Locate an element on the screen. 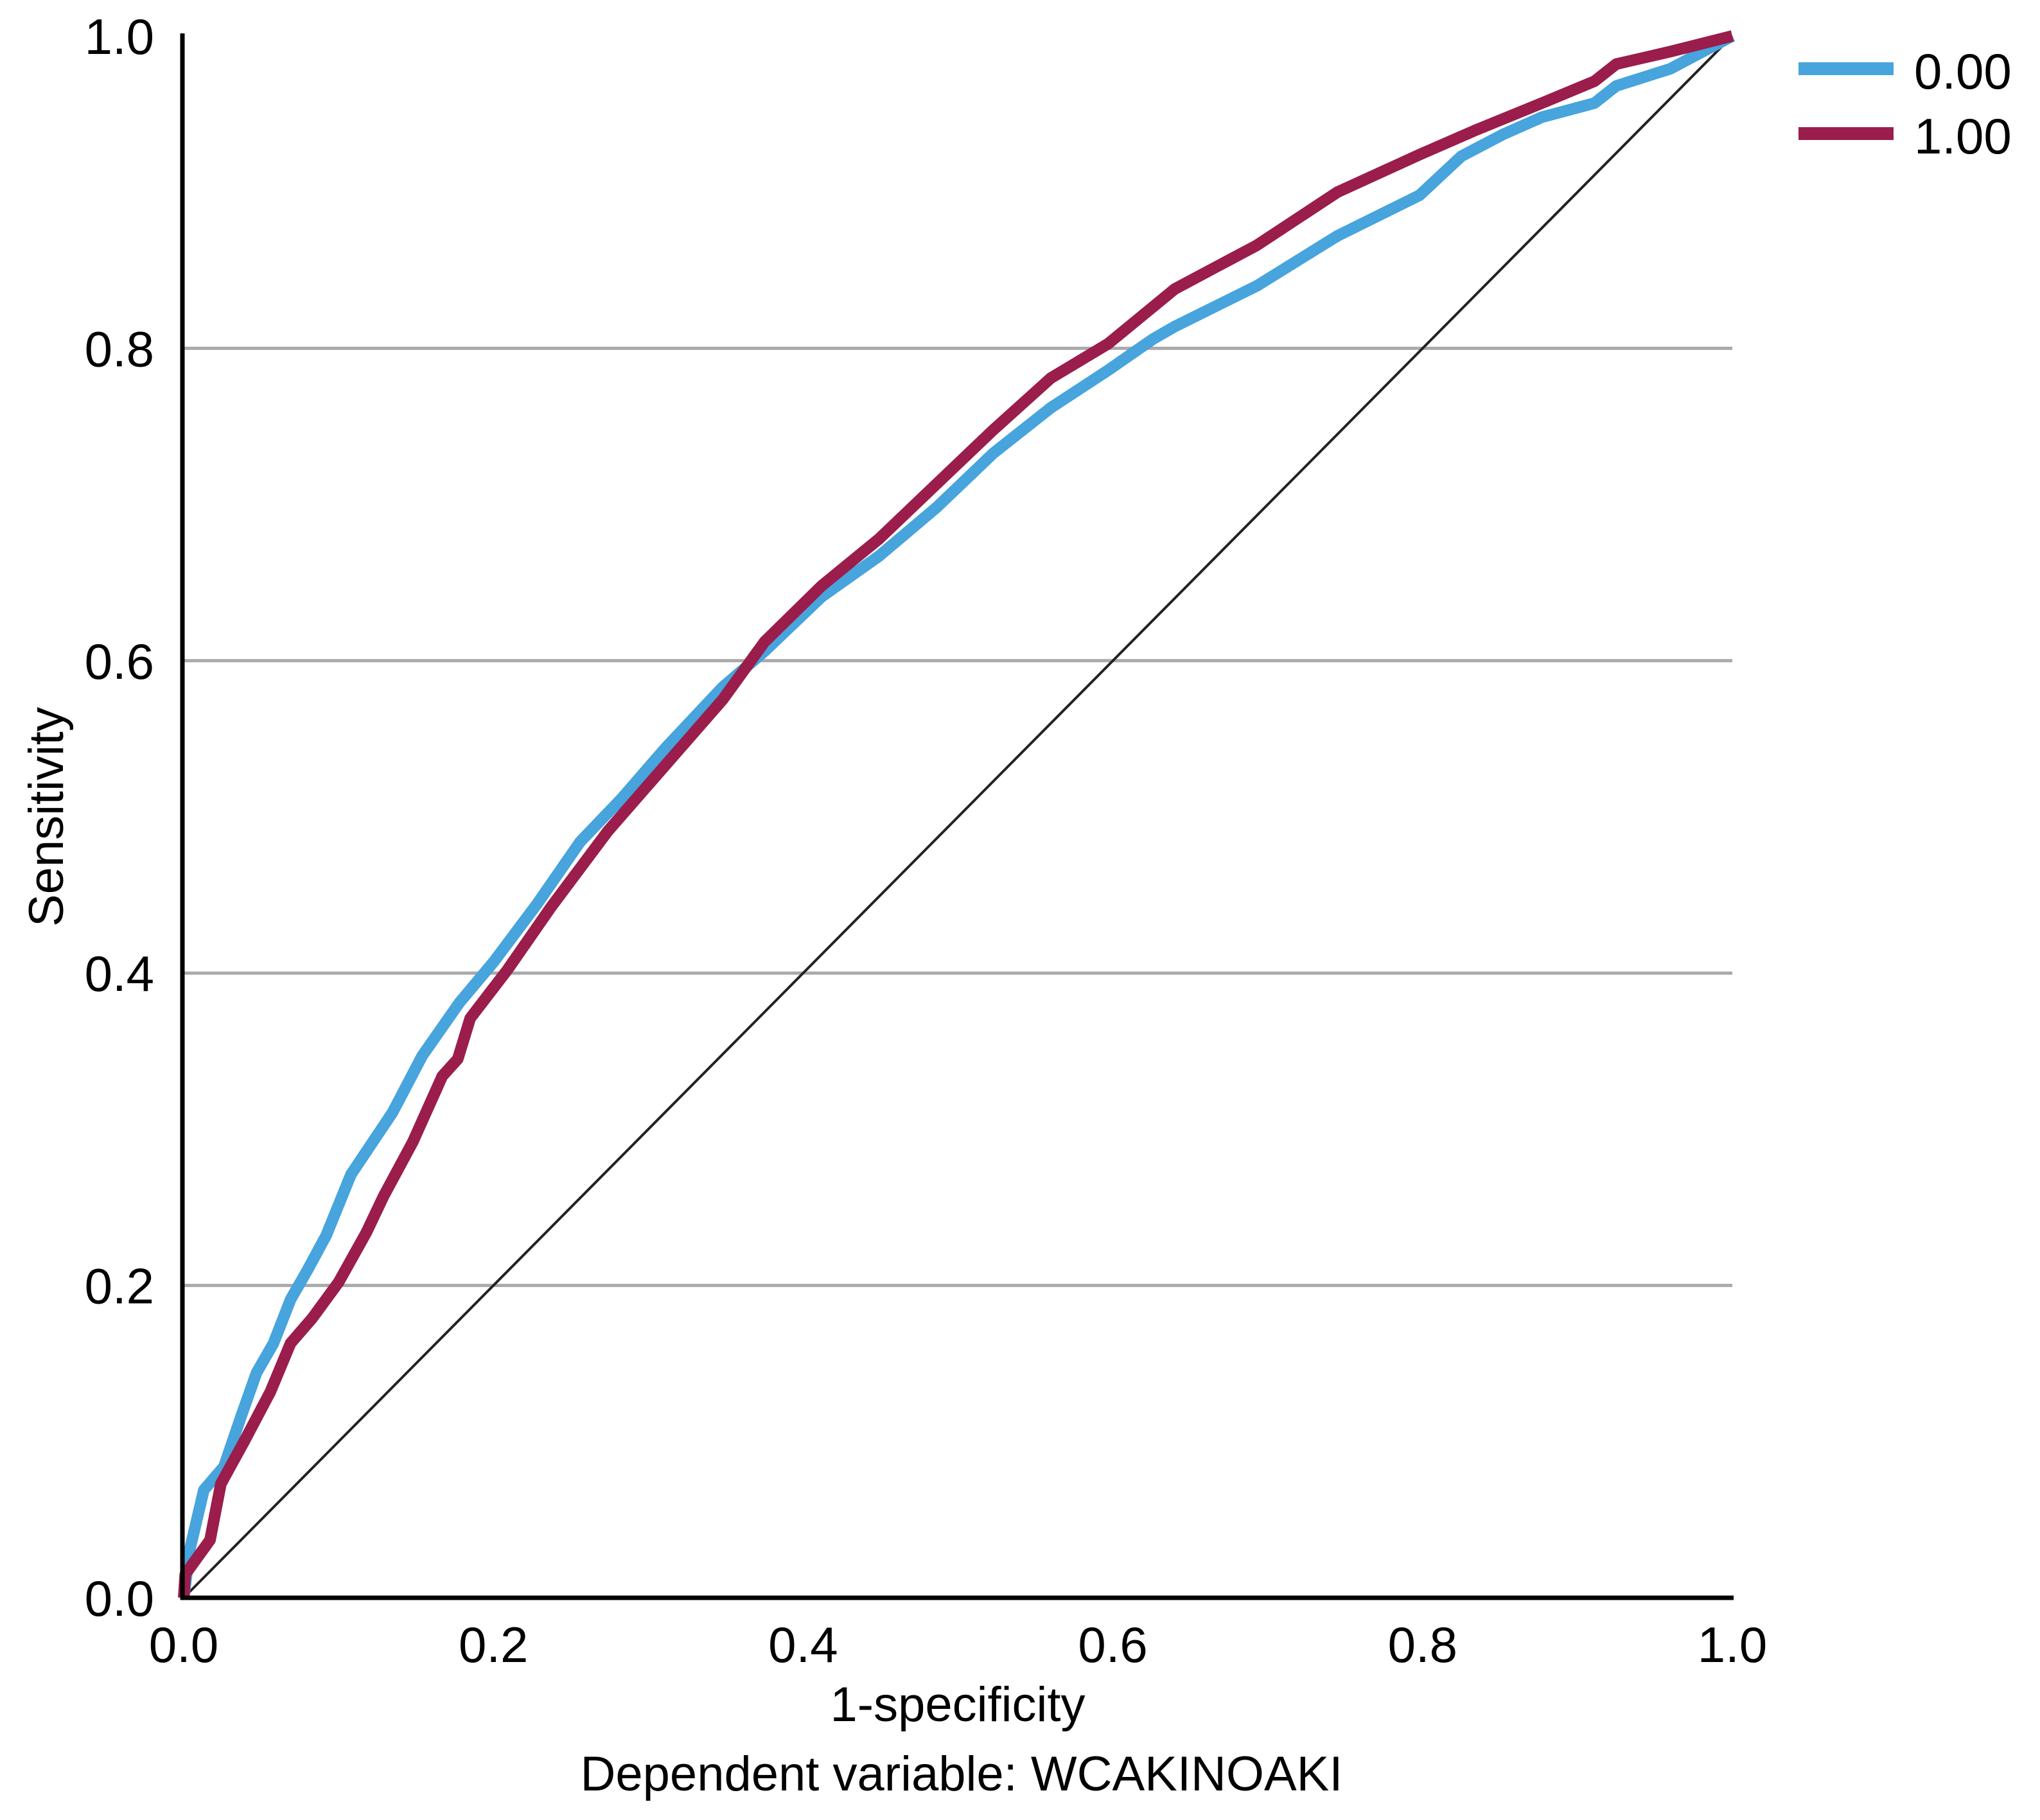  y-tick-label: 0.4 is located at coordinates (120, 973).